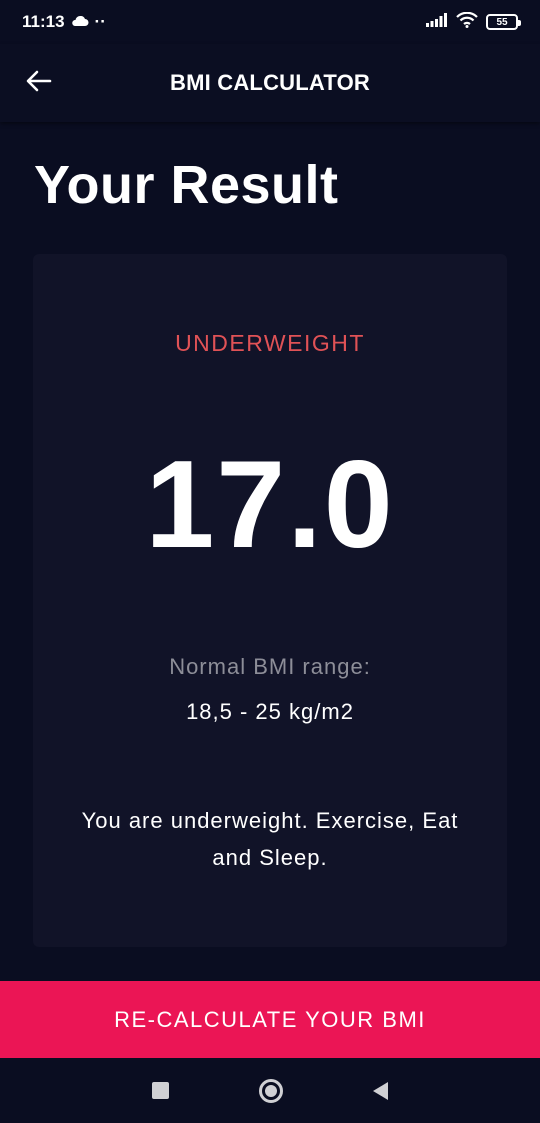 This screenshot has width=540, height=1123. I want to click on circle-icon, so click(271, 1090).